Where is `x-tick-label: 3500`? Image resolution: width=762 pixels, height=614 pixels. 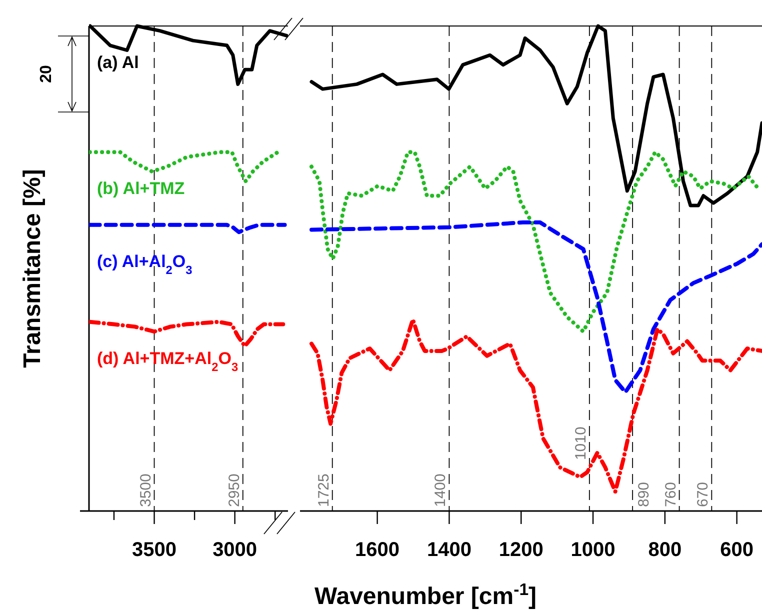 x-tick-label: 3500 is located at coordinates (154, 550).